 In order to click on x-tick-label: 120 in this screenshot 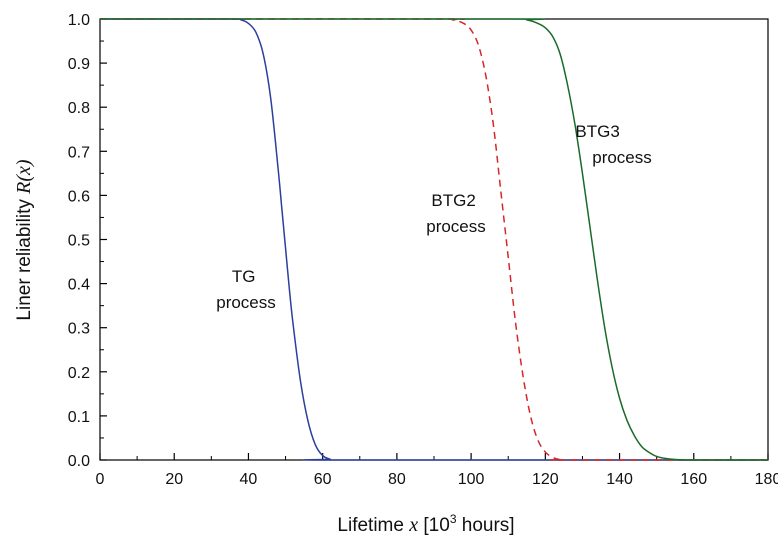, I will do `click(545, 479)`.